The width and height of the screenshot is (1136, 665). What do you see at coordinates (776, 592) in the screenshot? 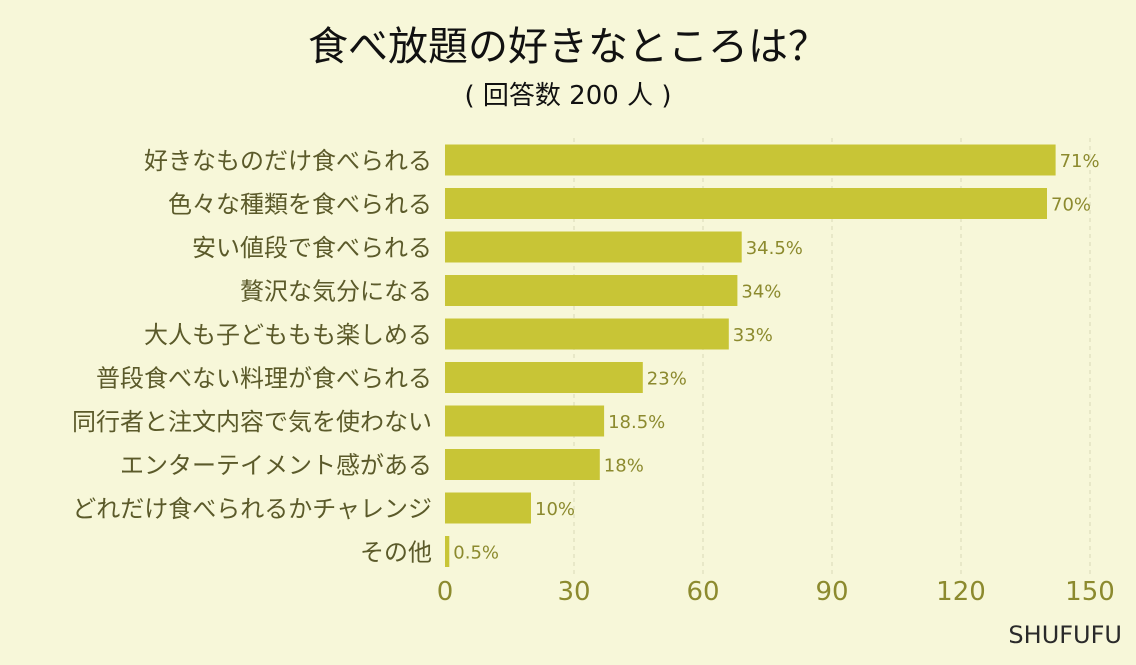
I see `x-tick-labels: 0 30 60 90 120 150` at bounding box center [776, 592].